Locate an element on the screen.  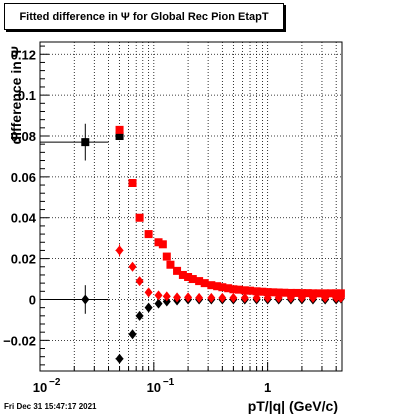
y-tick-label: 0.04 is located at coordinates (24, 218).